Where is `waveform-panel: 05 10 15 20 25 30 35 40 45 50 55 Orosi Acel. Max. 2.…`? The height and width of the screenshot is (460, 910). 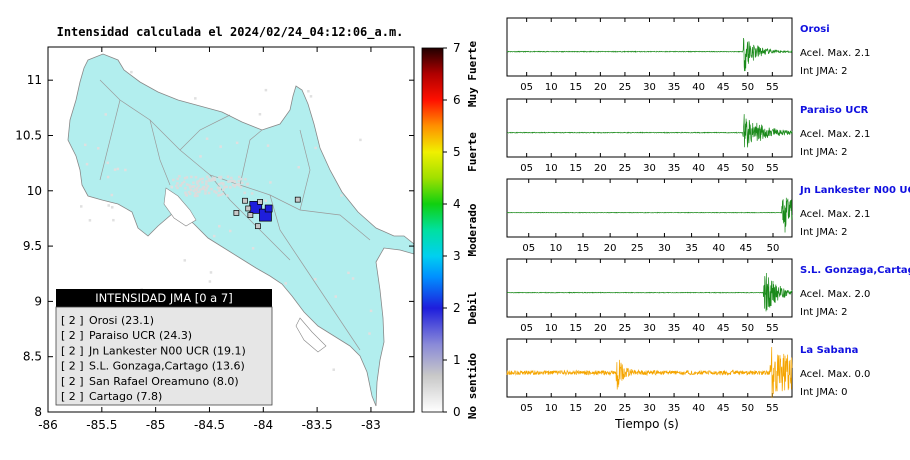
waveform-panel: 05 10 15 20 25 30 35 40 45 50 55 Orosi Acel. Max. 2.… is located at coordinates (688, 55).